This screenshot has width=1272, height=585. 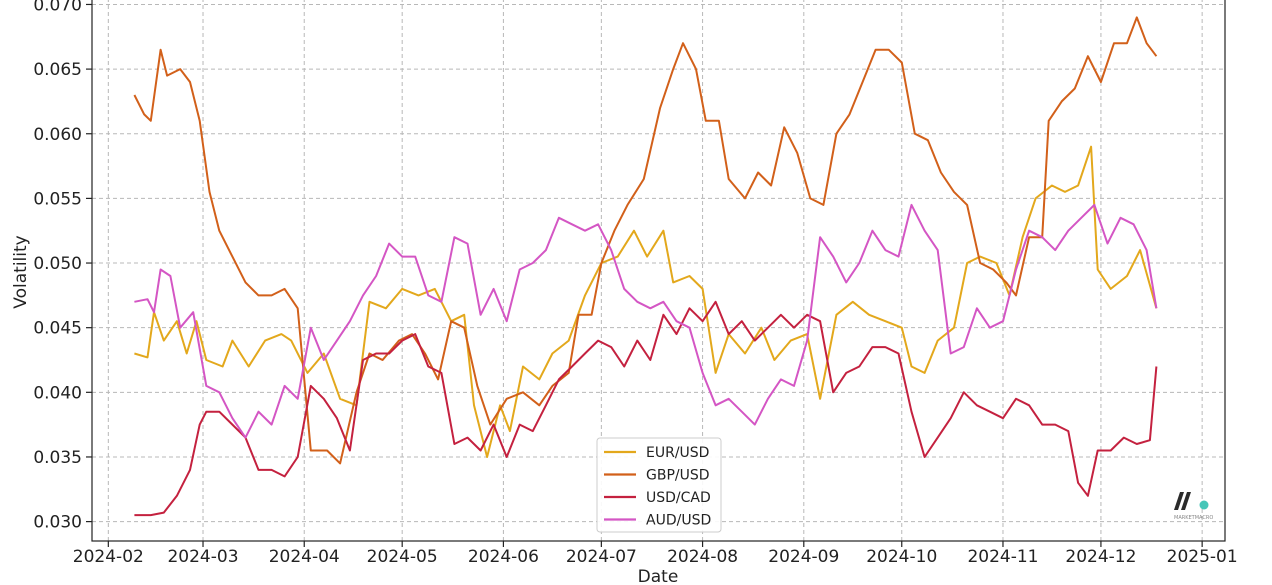 What do you see at coordinates (677, 453) in the screenshot?
I see `legend-label-eurusd: EUR/USD` at bounding box center [677, 453].